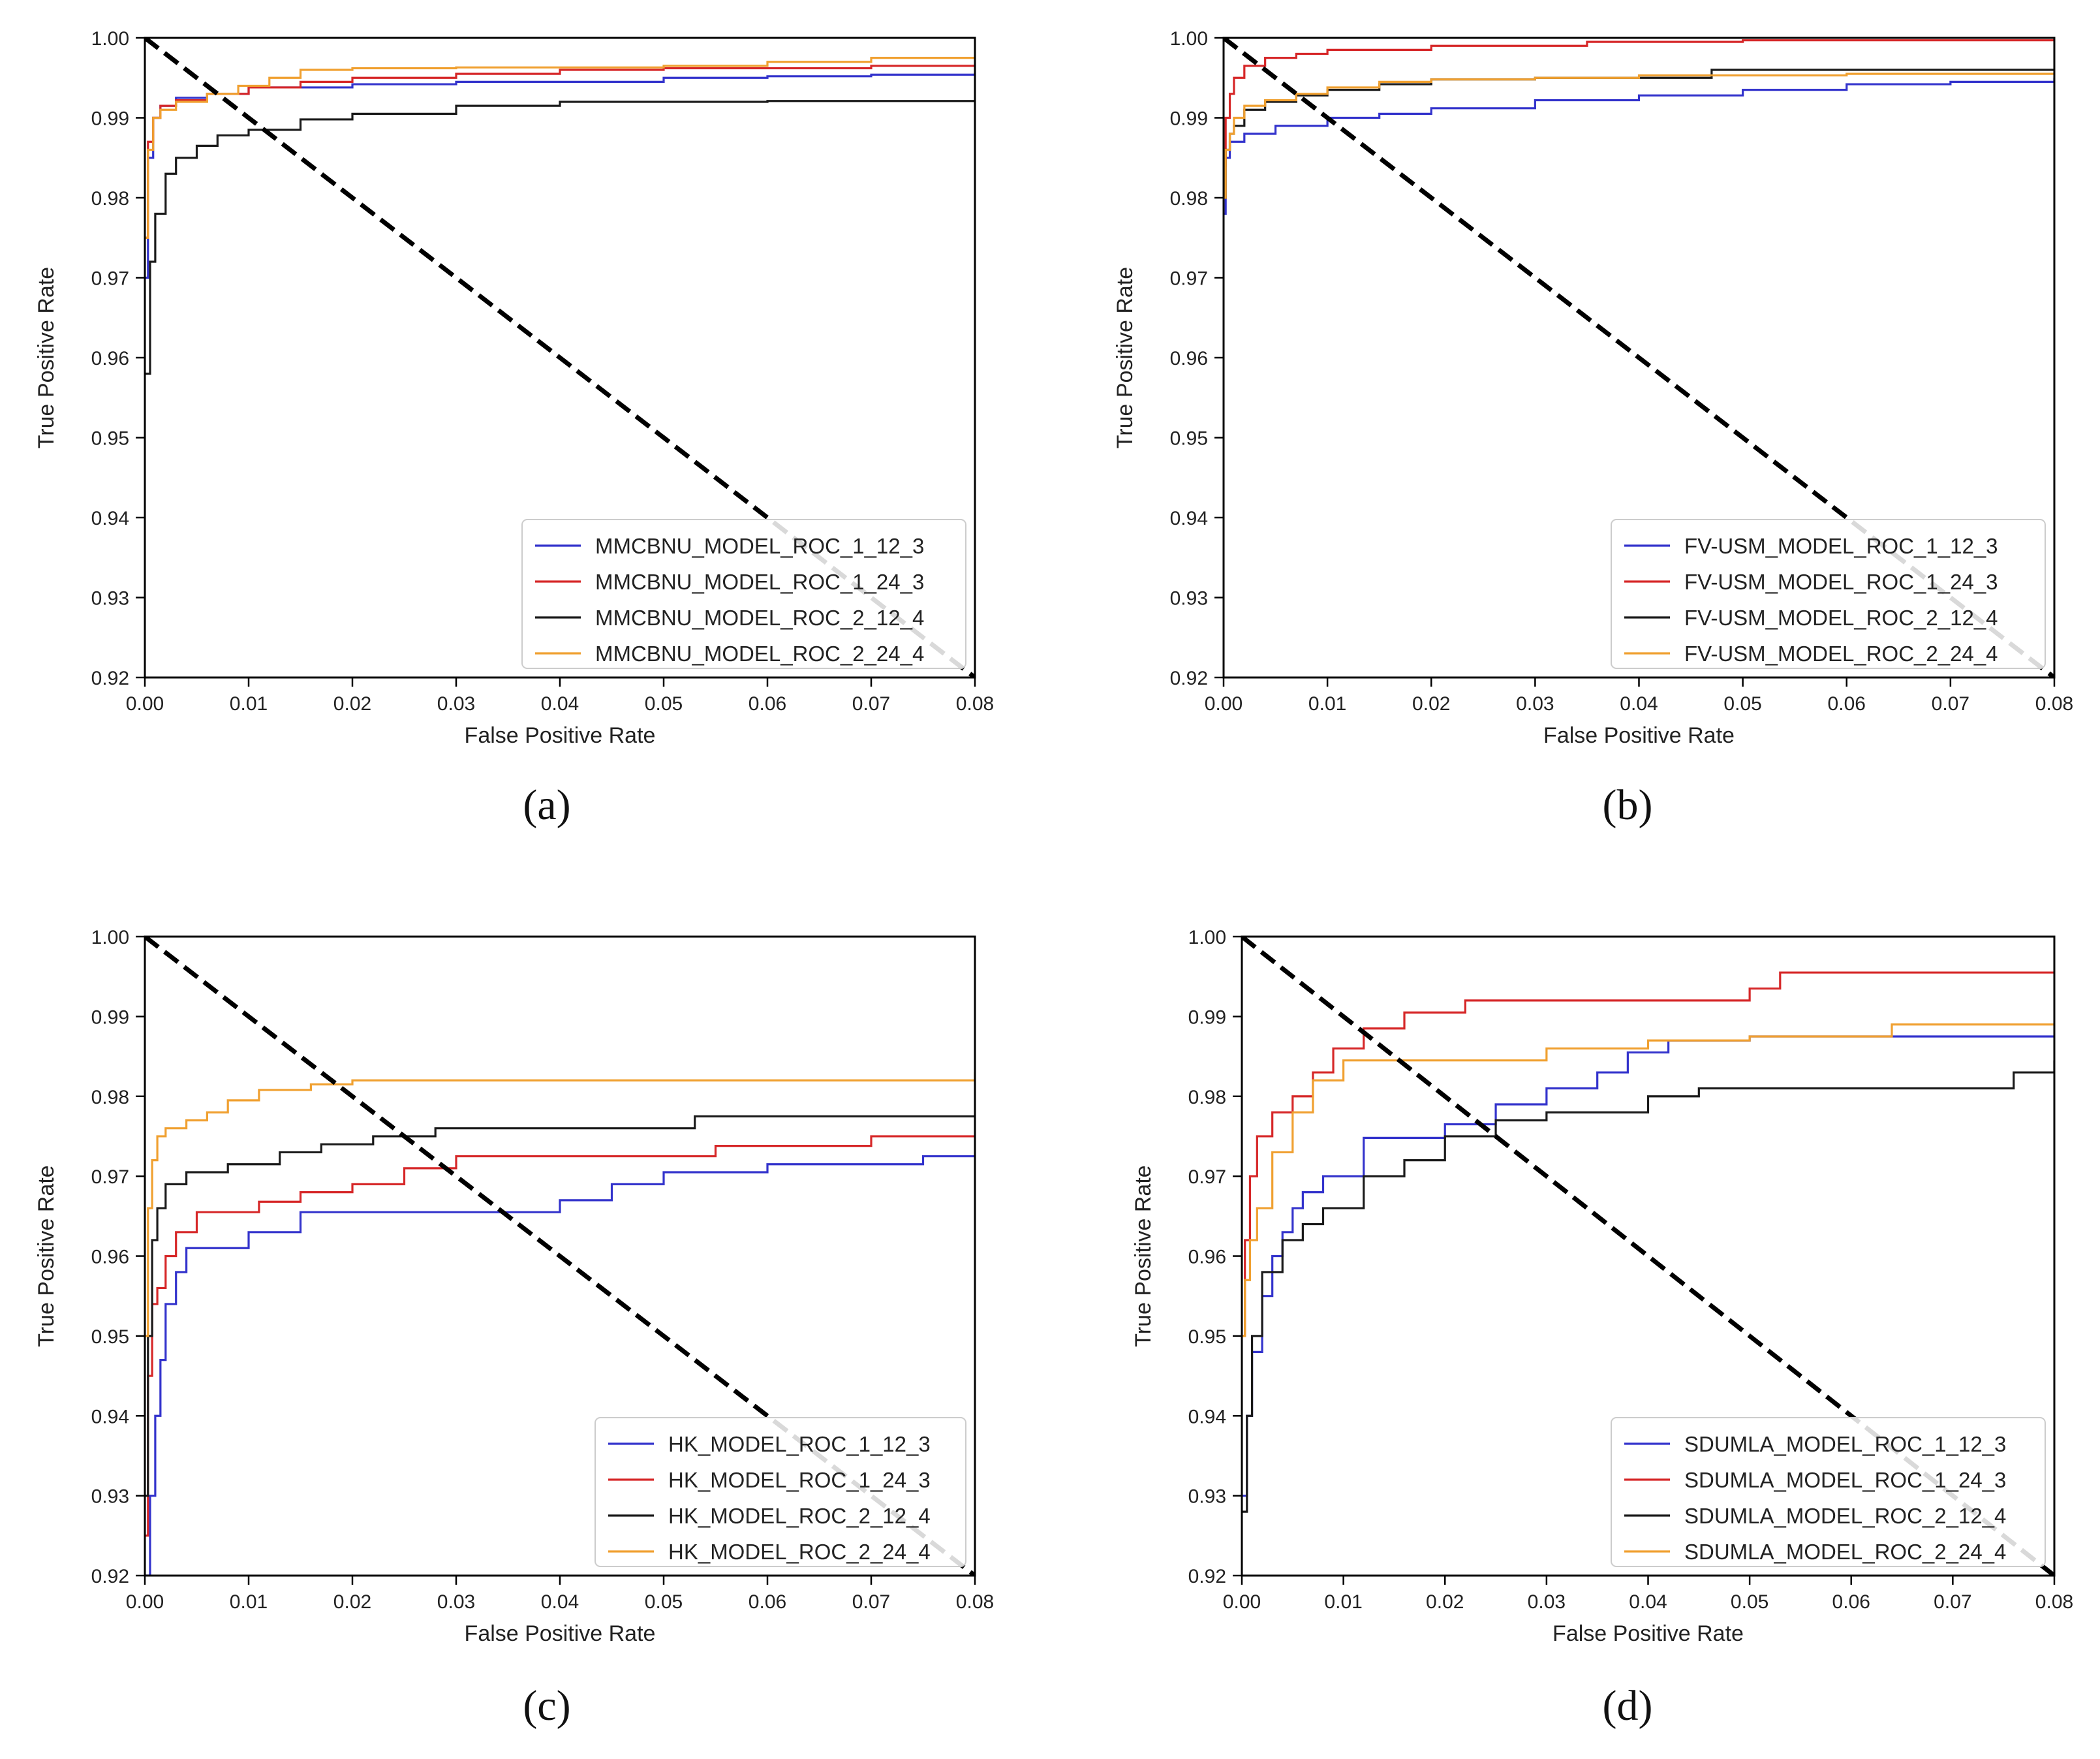 This screenshot has height=1759, width=2100. Describe the element at coordinates (1845, 1480) in the screenshot. I see `legend-entry: SDUMLA_MODEL_ROC_1_24_3` at that location.